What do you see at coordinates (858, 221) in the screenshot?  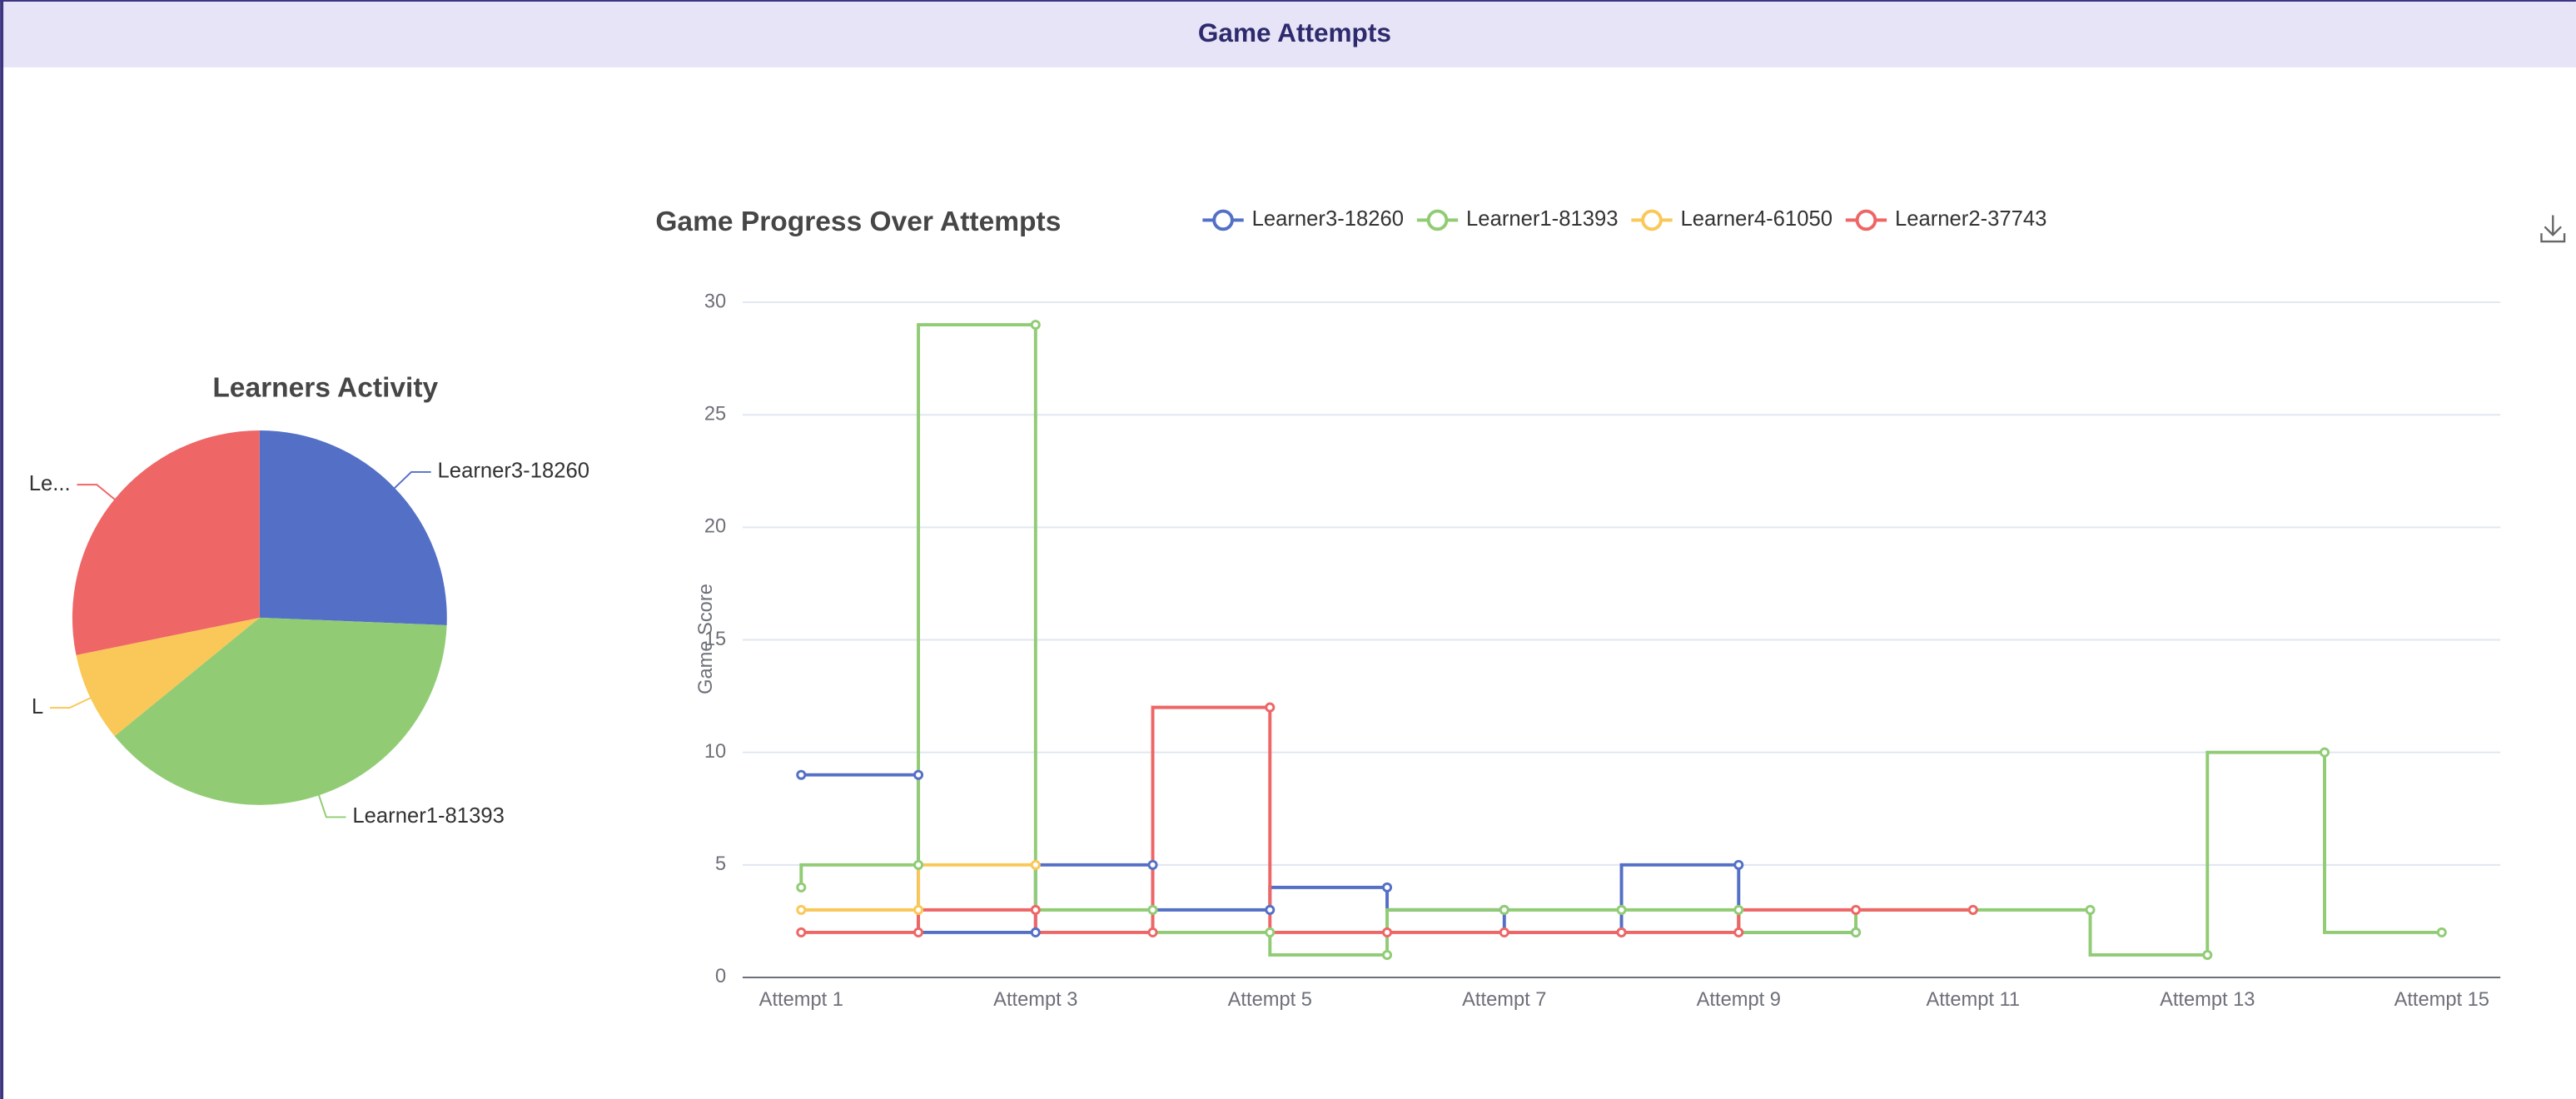 I see `chart-title: Game Progress Over Attempts` at bounding box center [858, 221].